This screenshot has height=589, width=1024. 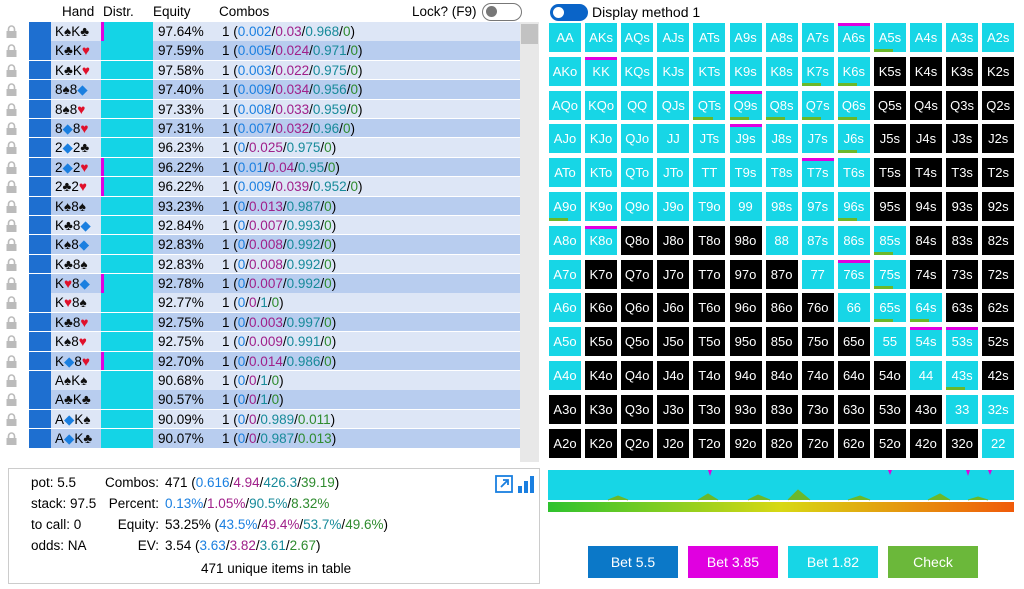 I want to click on hand-cell-94o: 94o, so click(x=745, y=375).